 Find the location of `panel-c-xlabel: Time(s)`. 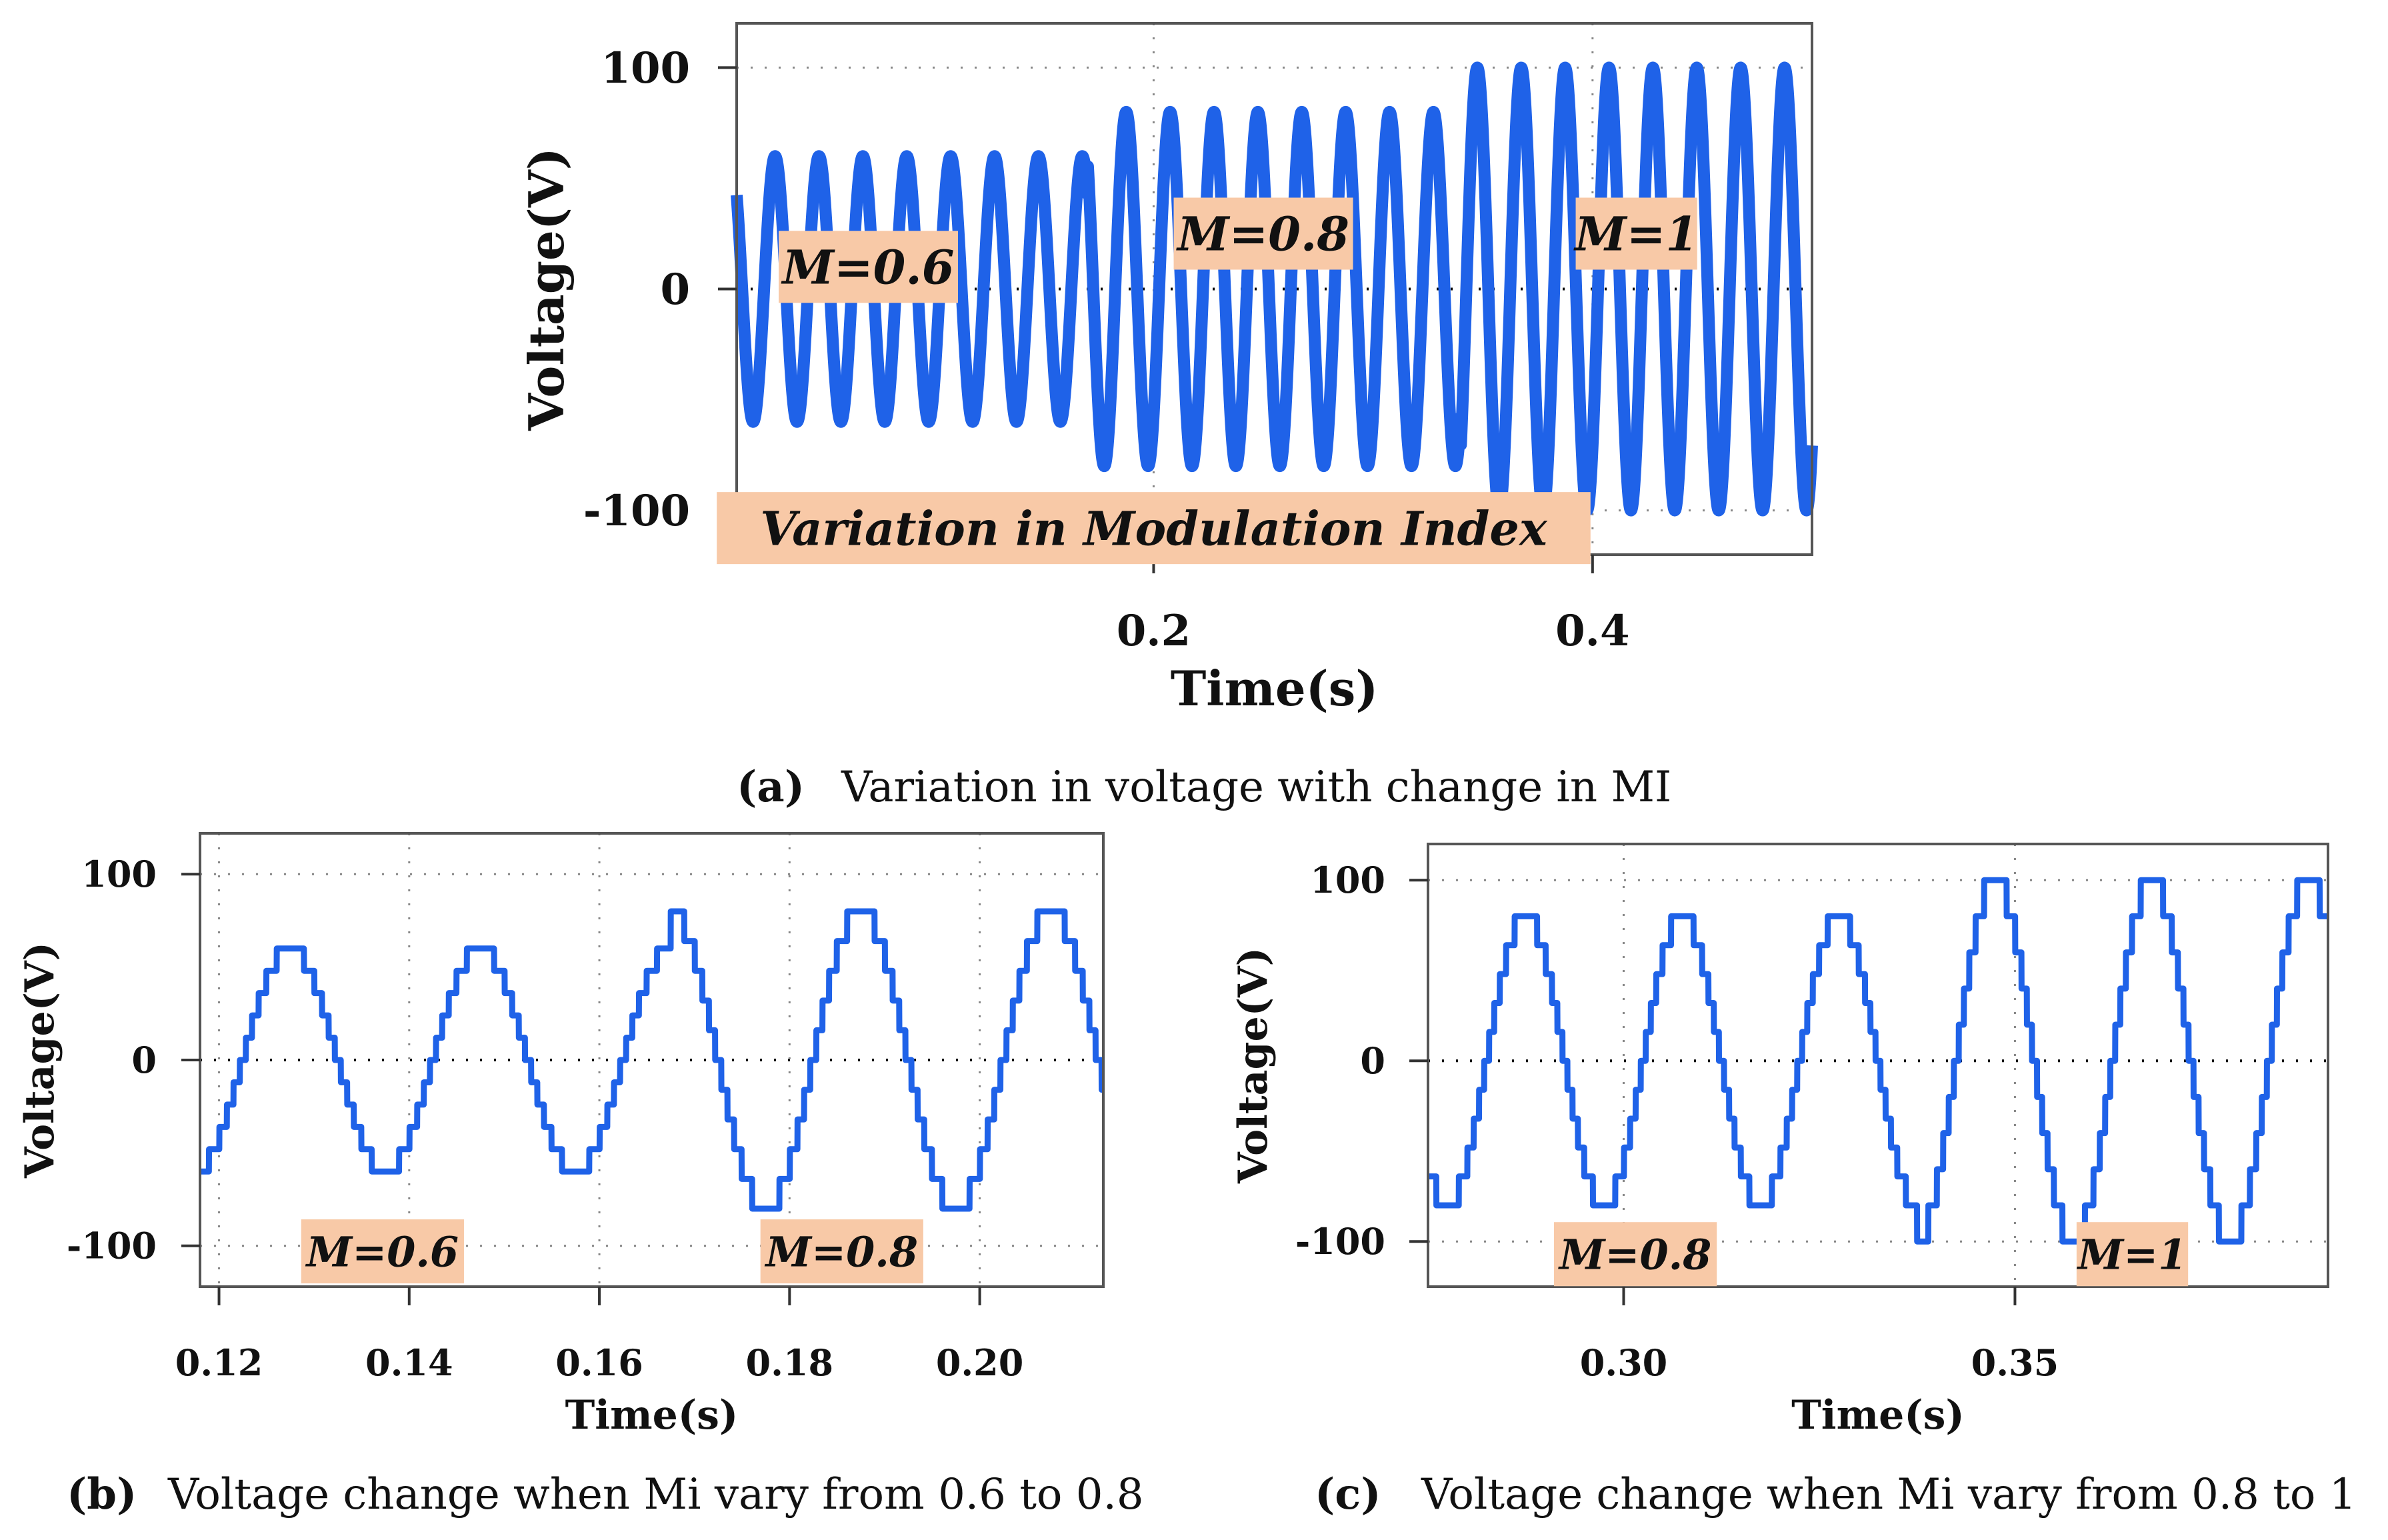

panel-c-xlabel: Time(s) is located at coordinates (1878, 1415).